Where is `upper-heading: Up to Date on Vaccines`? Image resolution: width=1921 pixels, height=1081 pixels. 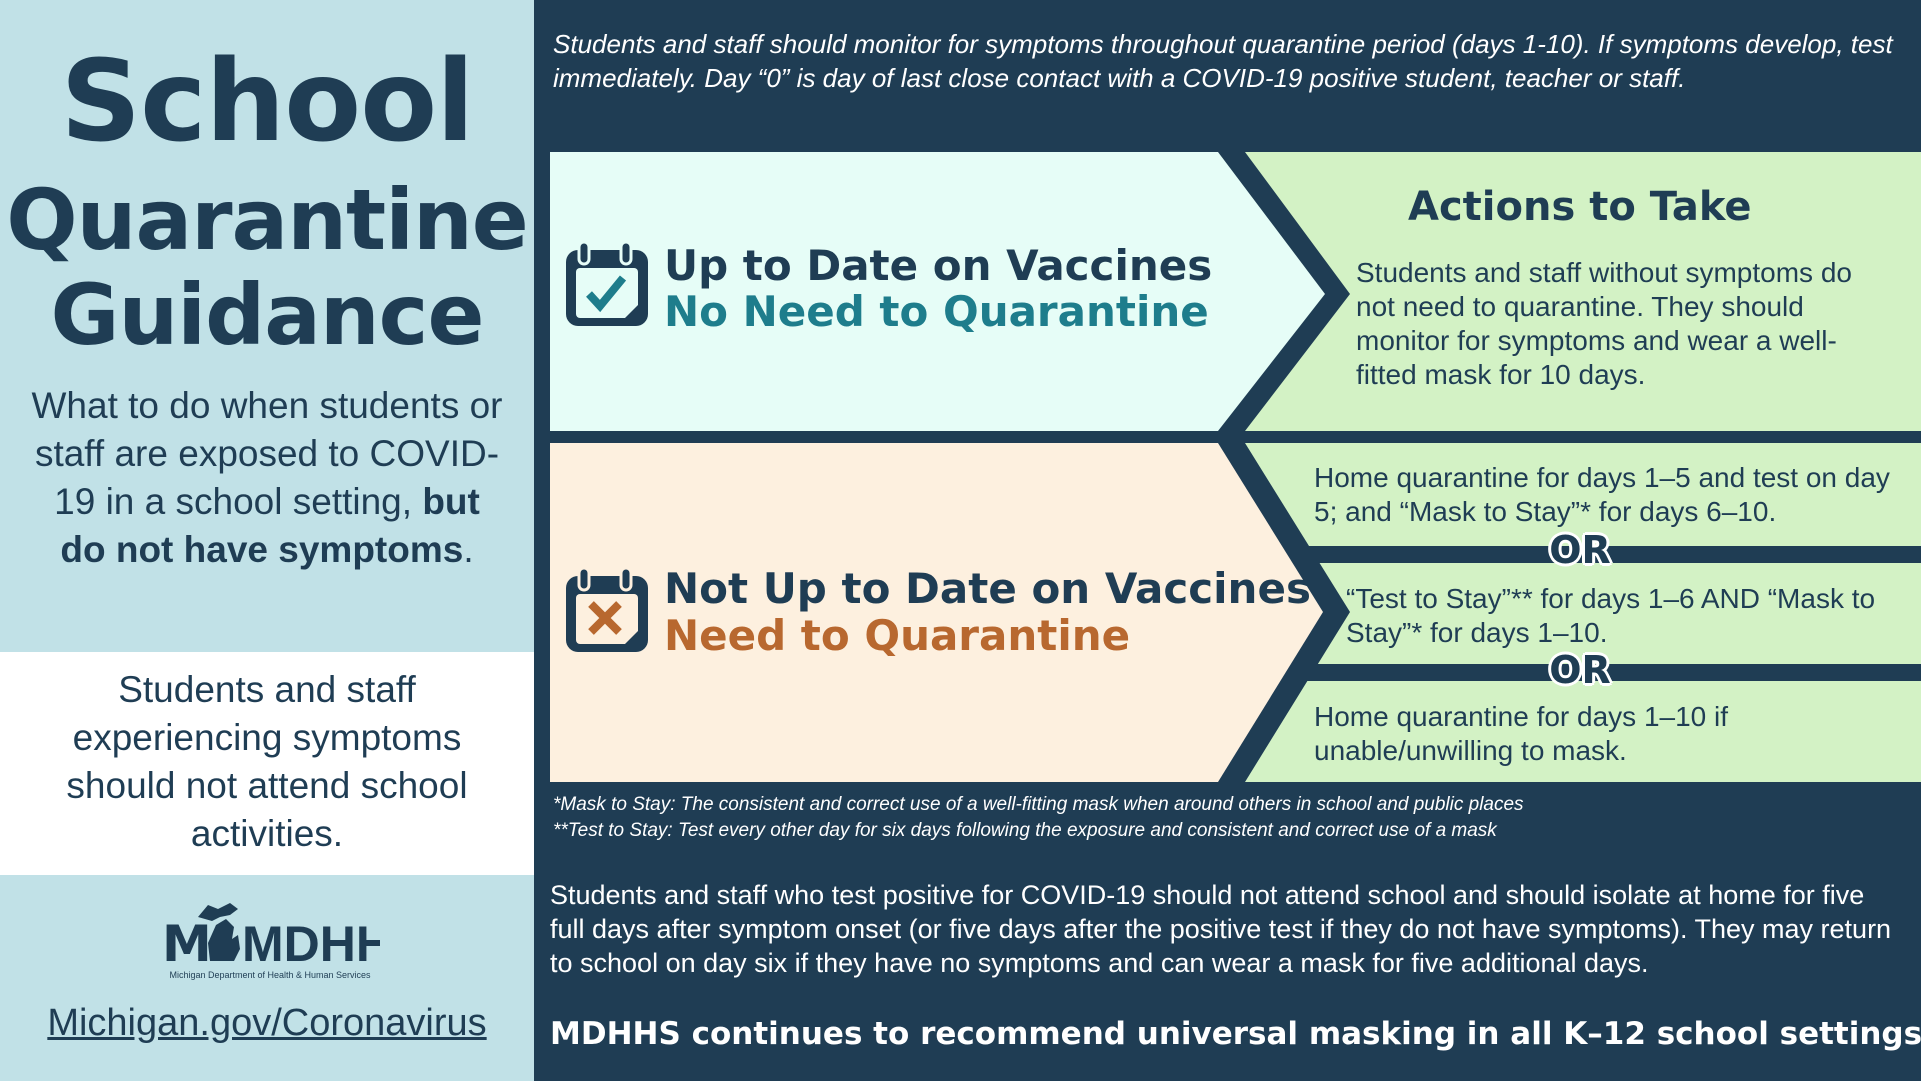
upper-heading: Up to Date on Vaccines is located at coordinates (938, 265).